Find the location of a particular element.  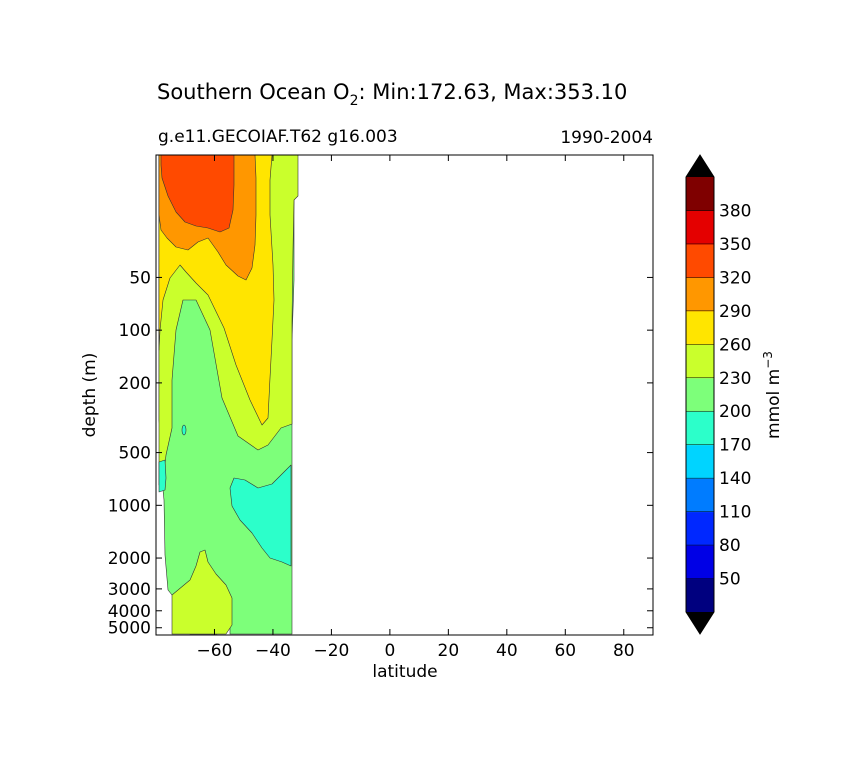

x-axis-label: latitude is located at coordinates (404, 672).